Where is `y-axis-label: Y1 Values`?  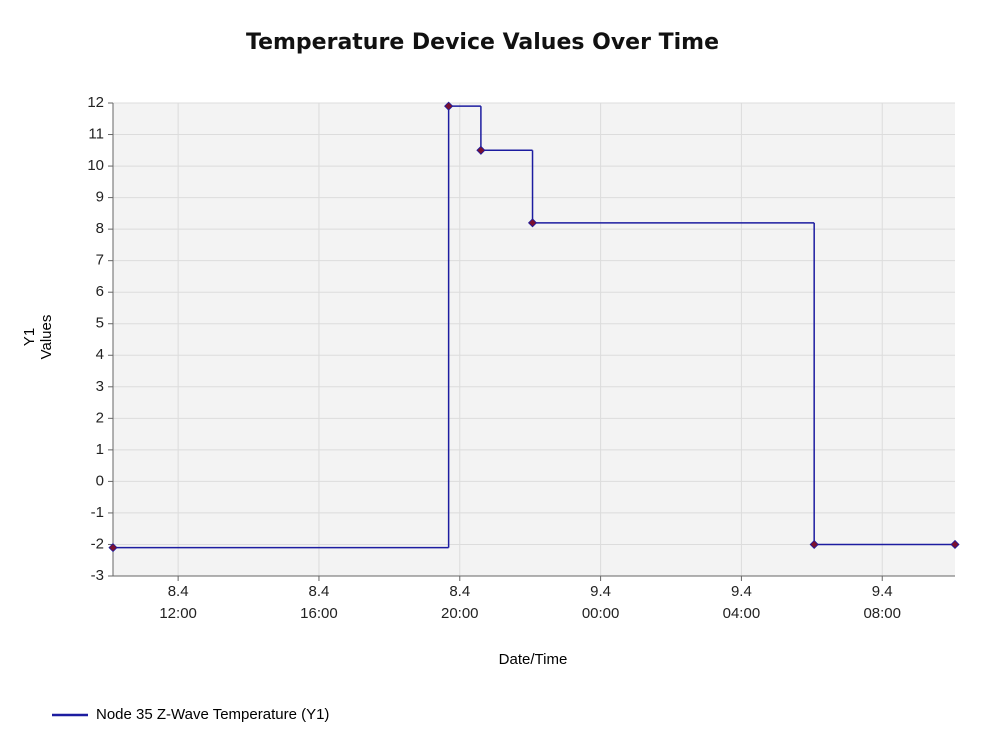 y-axis-label: Y1 Values is located at coordinates (38, 337).